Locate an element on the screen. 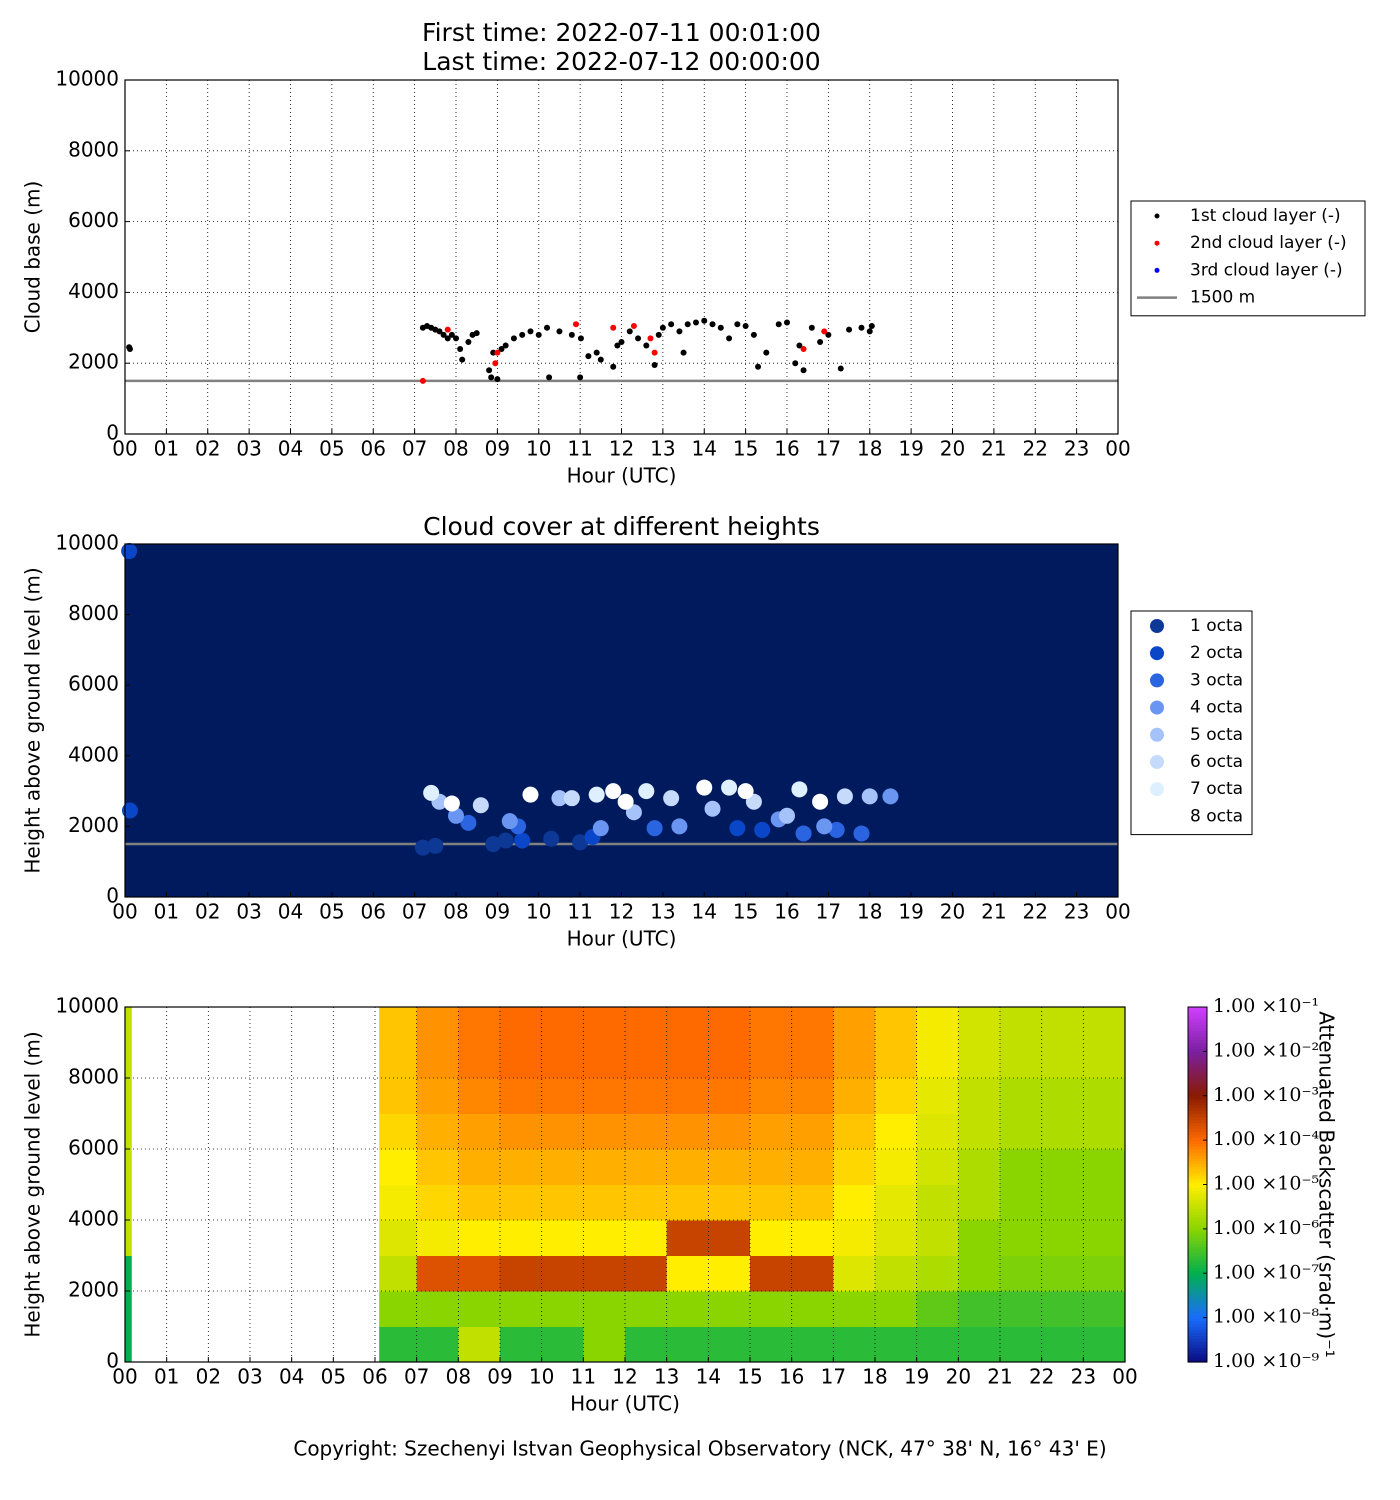  legend-label: 1 octa is located at coordinates (1216, 626).